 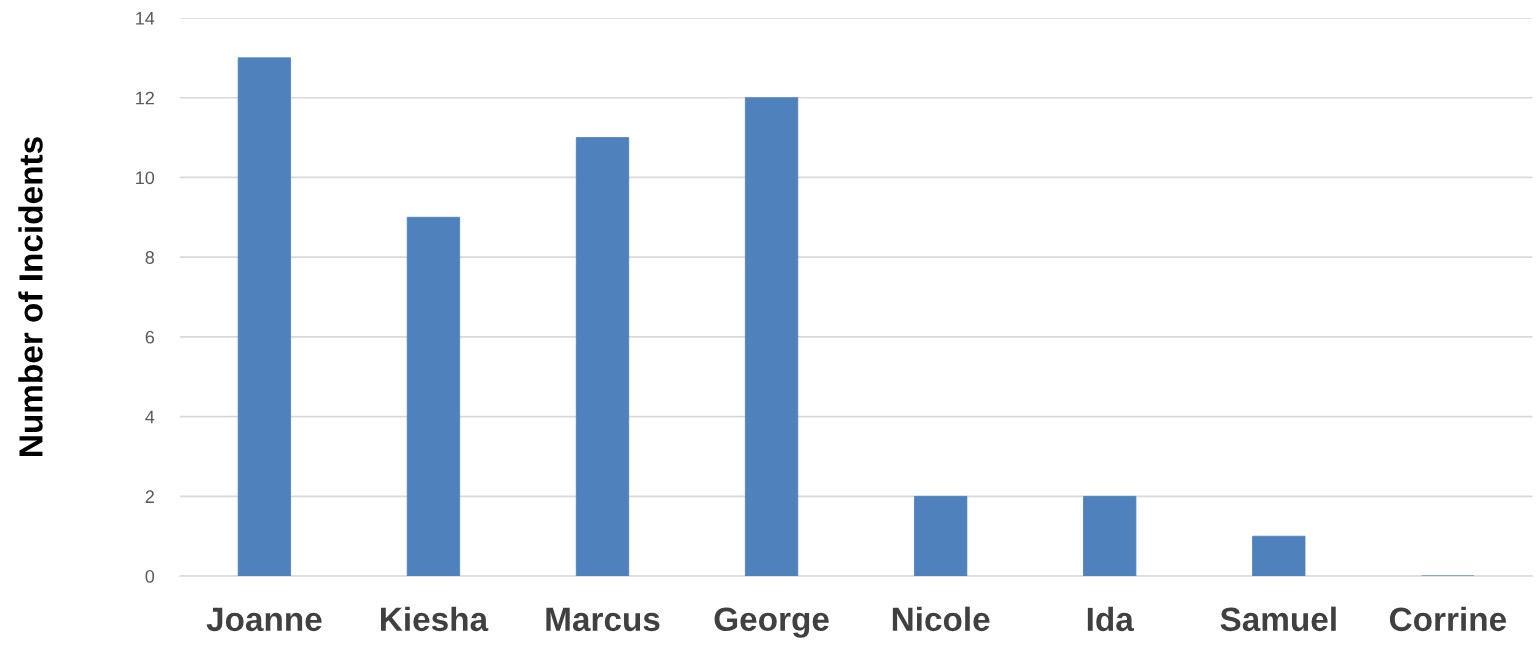 What do you see at coordinates (145, 178) in the screenshot?
I see `y-tick-label: 10` at bounding box center [145, 178].